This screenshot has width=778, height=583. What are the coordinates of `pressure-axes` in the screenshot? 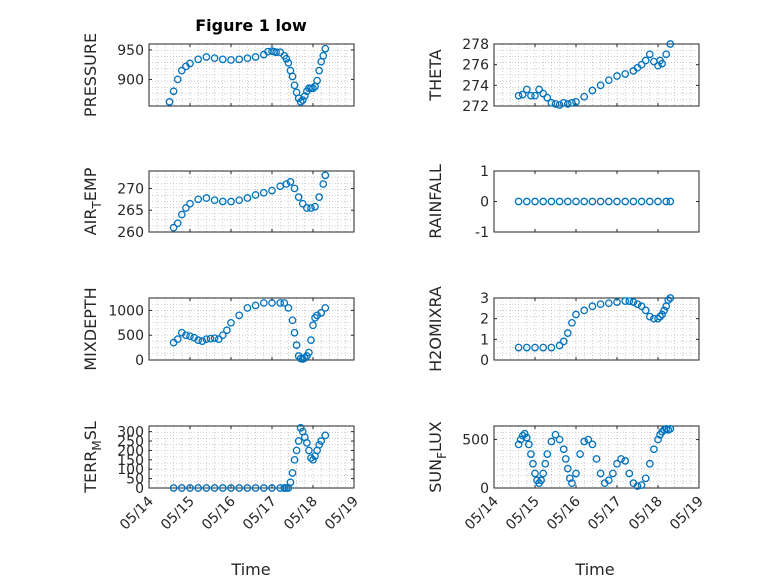 It's located at (251, 75).